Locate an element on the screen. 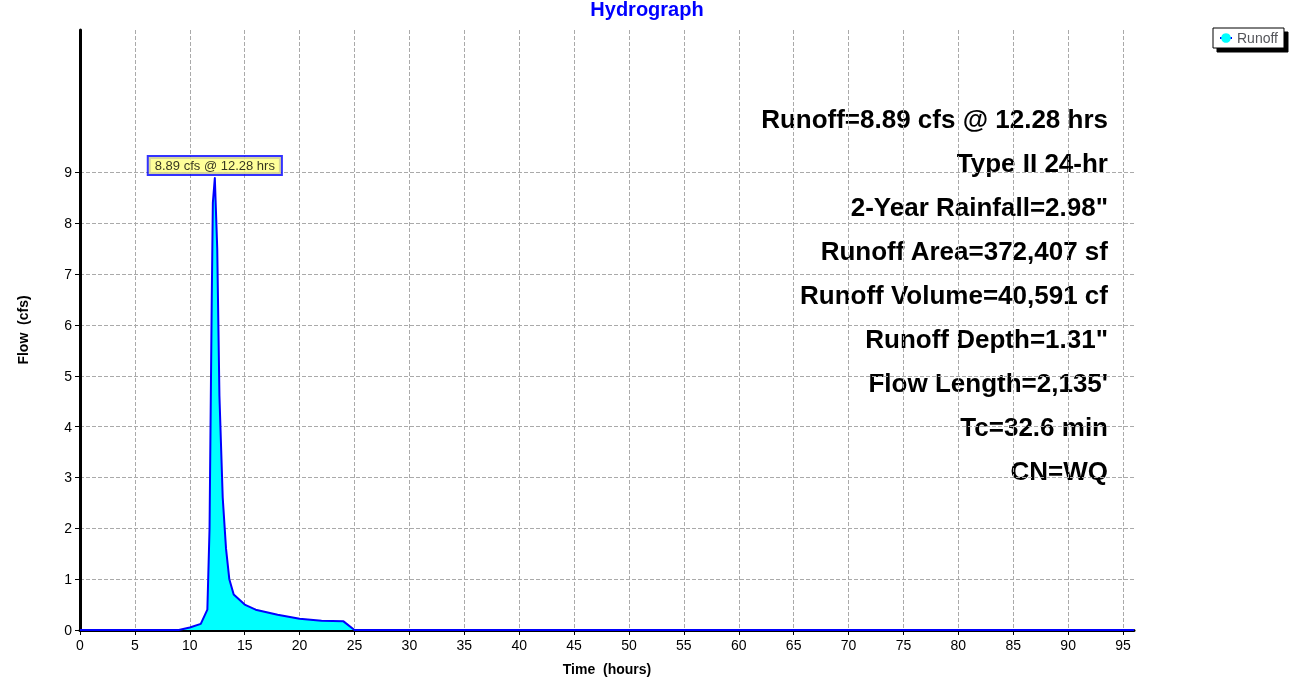 The width and height of the screenshot is (1294, 685). x-axis-title: Time (hours) is located at coordinates (607, 669).